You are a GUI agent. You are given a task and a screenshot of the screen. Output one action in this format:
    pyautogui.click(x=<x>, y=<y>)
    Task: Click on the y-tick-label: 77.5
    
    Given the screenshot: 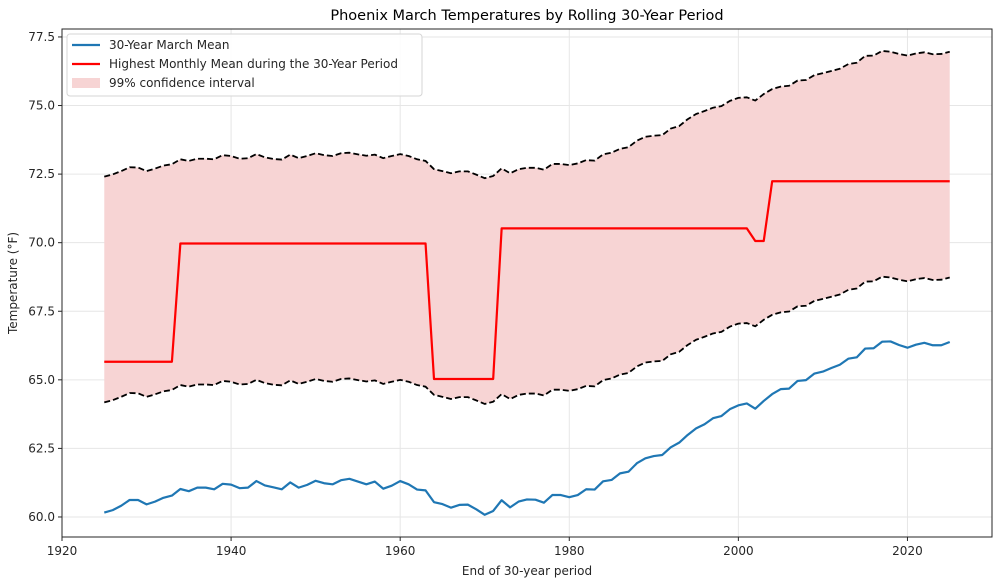 What is the action you would take?
    pyautogui.click(x=41, y=37)
    